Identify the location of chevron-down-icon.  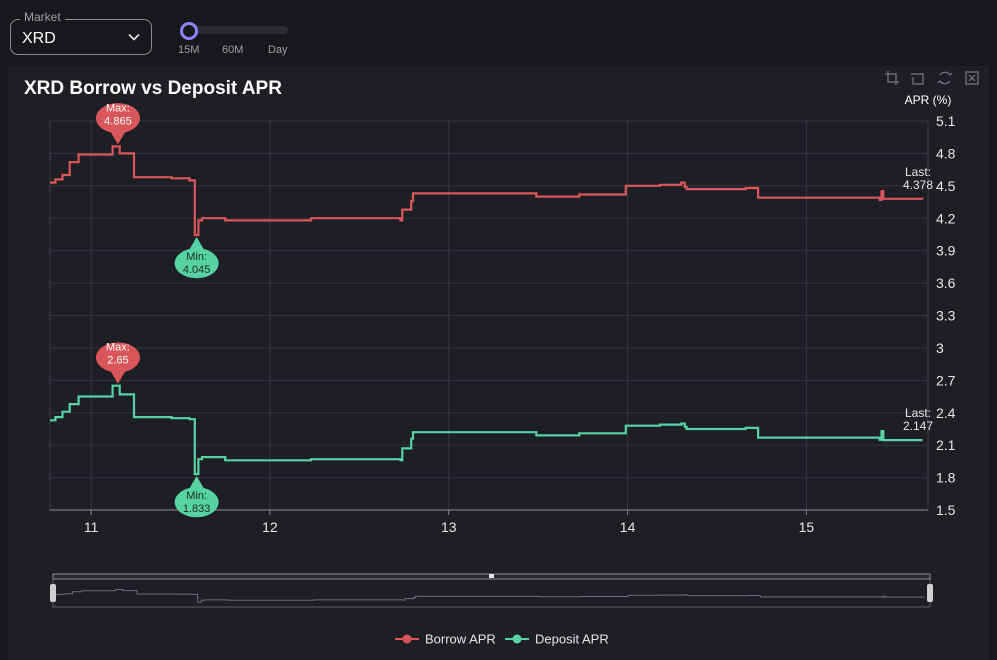
(134, 37).